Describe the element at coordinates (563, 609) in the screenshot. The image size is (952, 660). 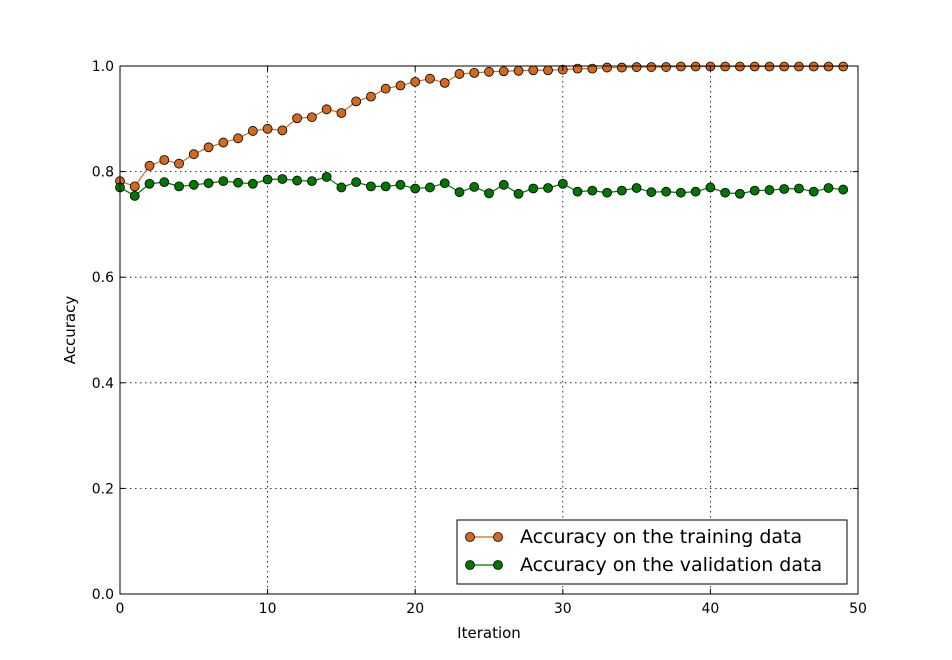
I see `x-tick-label: 30` at that location.